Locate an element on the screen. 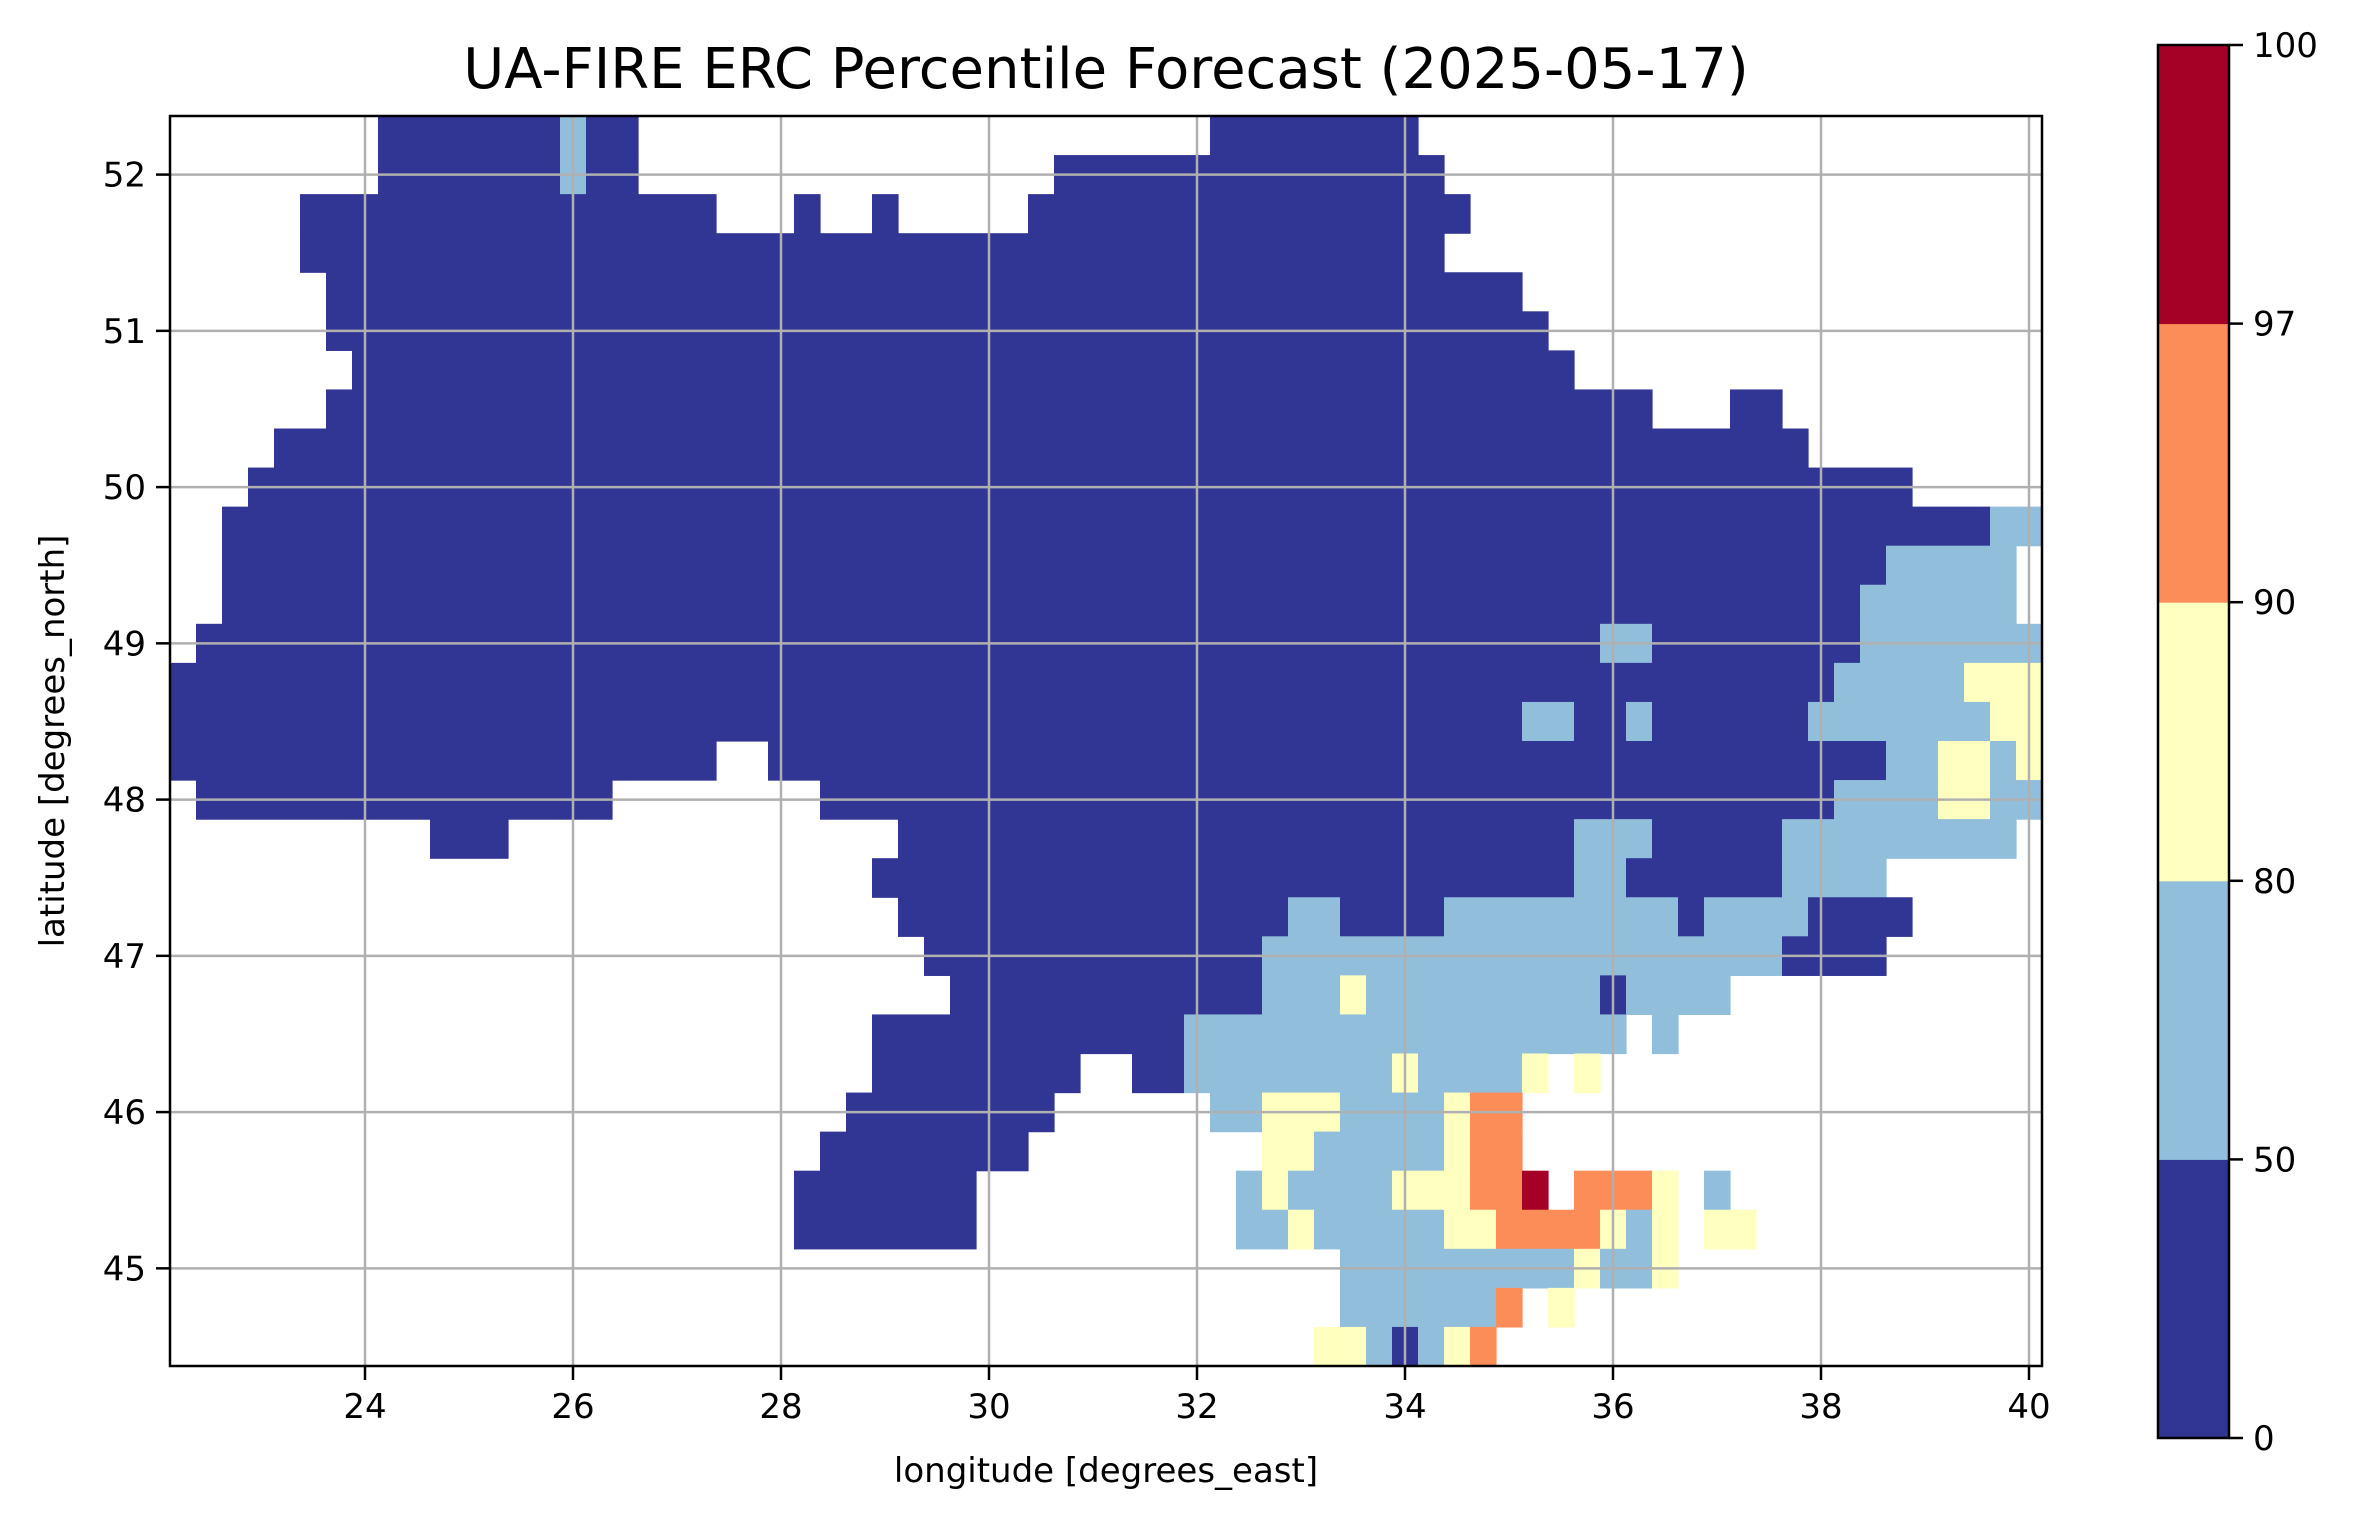  colorbar-tick-label: 90 is located at coordinates (2274, 603).